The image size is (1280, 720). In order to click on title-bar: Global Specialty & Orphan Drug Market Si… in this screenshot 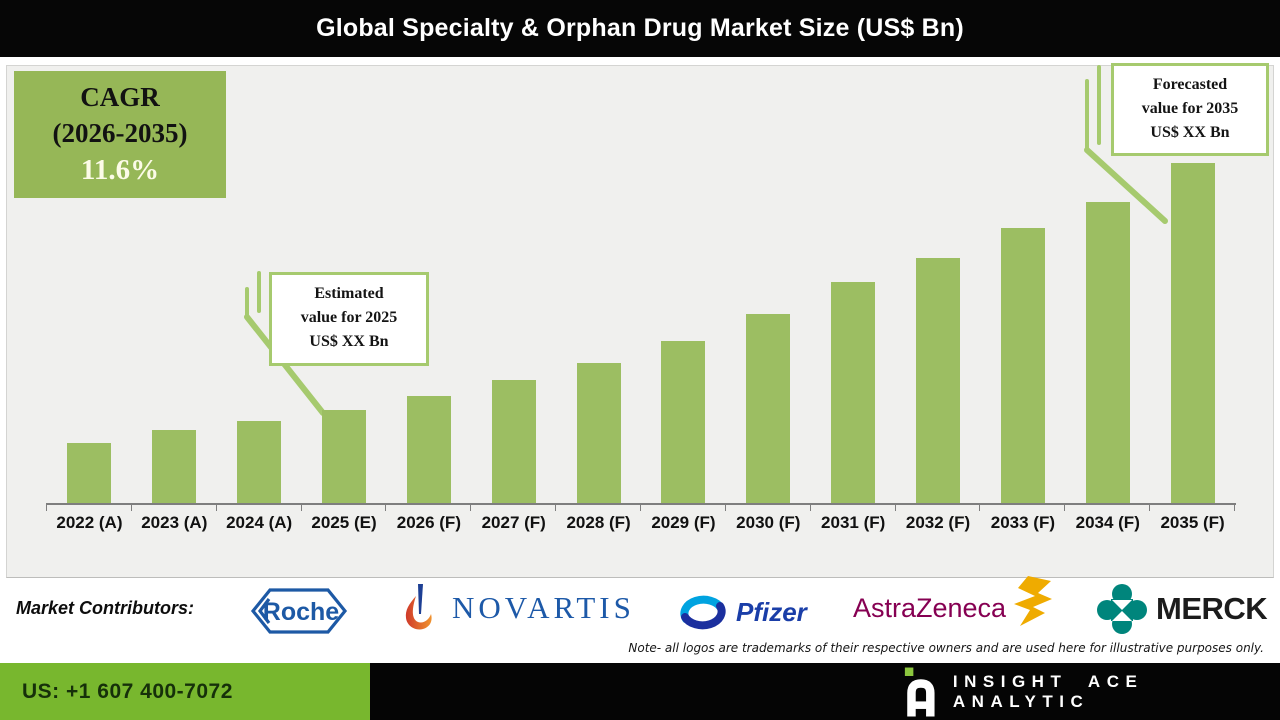, I will do `click(640, 28)`.